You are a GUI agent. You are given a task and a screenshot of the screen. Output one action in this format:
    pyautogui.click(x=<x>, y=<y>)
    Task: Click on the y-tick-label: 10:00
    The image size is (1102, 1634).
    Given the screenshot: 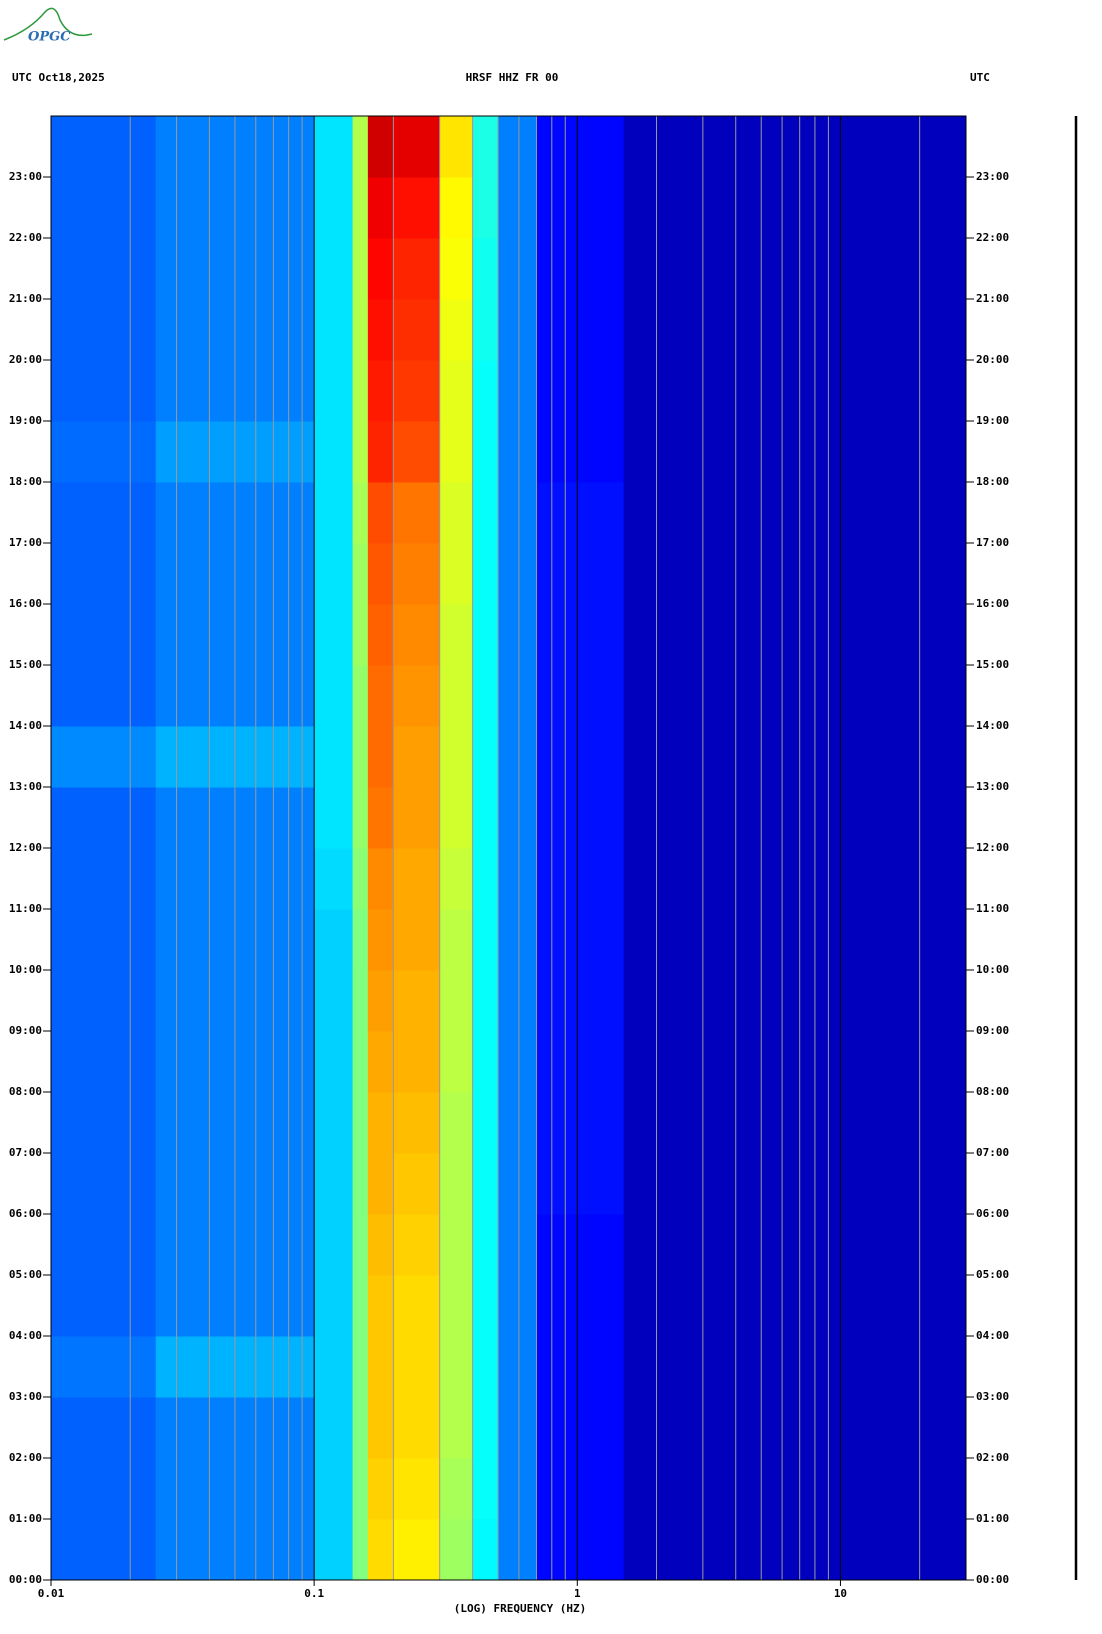 What is the action you would take?
    pyautogui.click(x=25, y=969)
    